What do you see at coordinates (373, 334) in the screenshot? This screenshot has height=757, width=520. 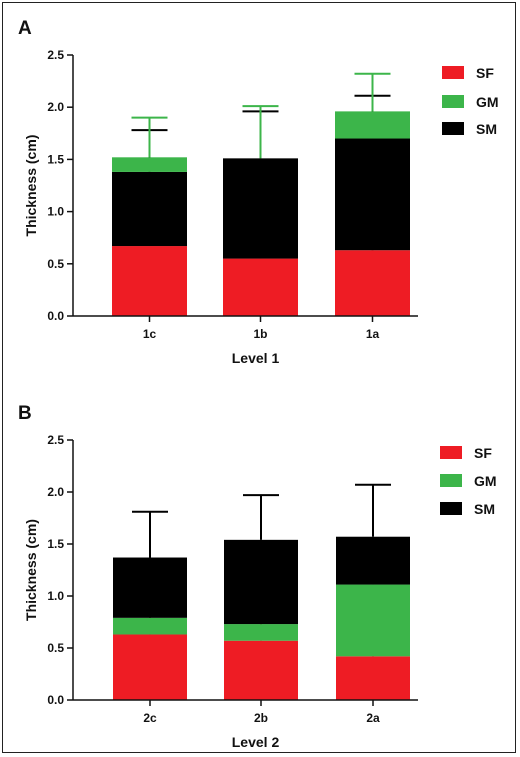 I see `x-tick-label-1a: 1a` at bounding box center [373, 334].